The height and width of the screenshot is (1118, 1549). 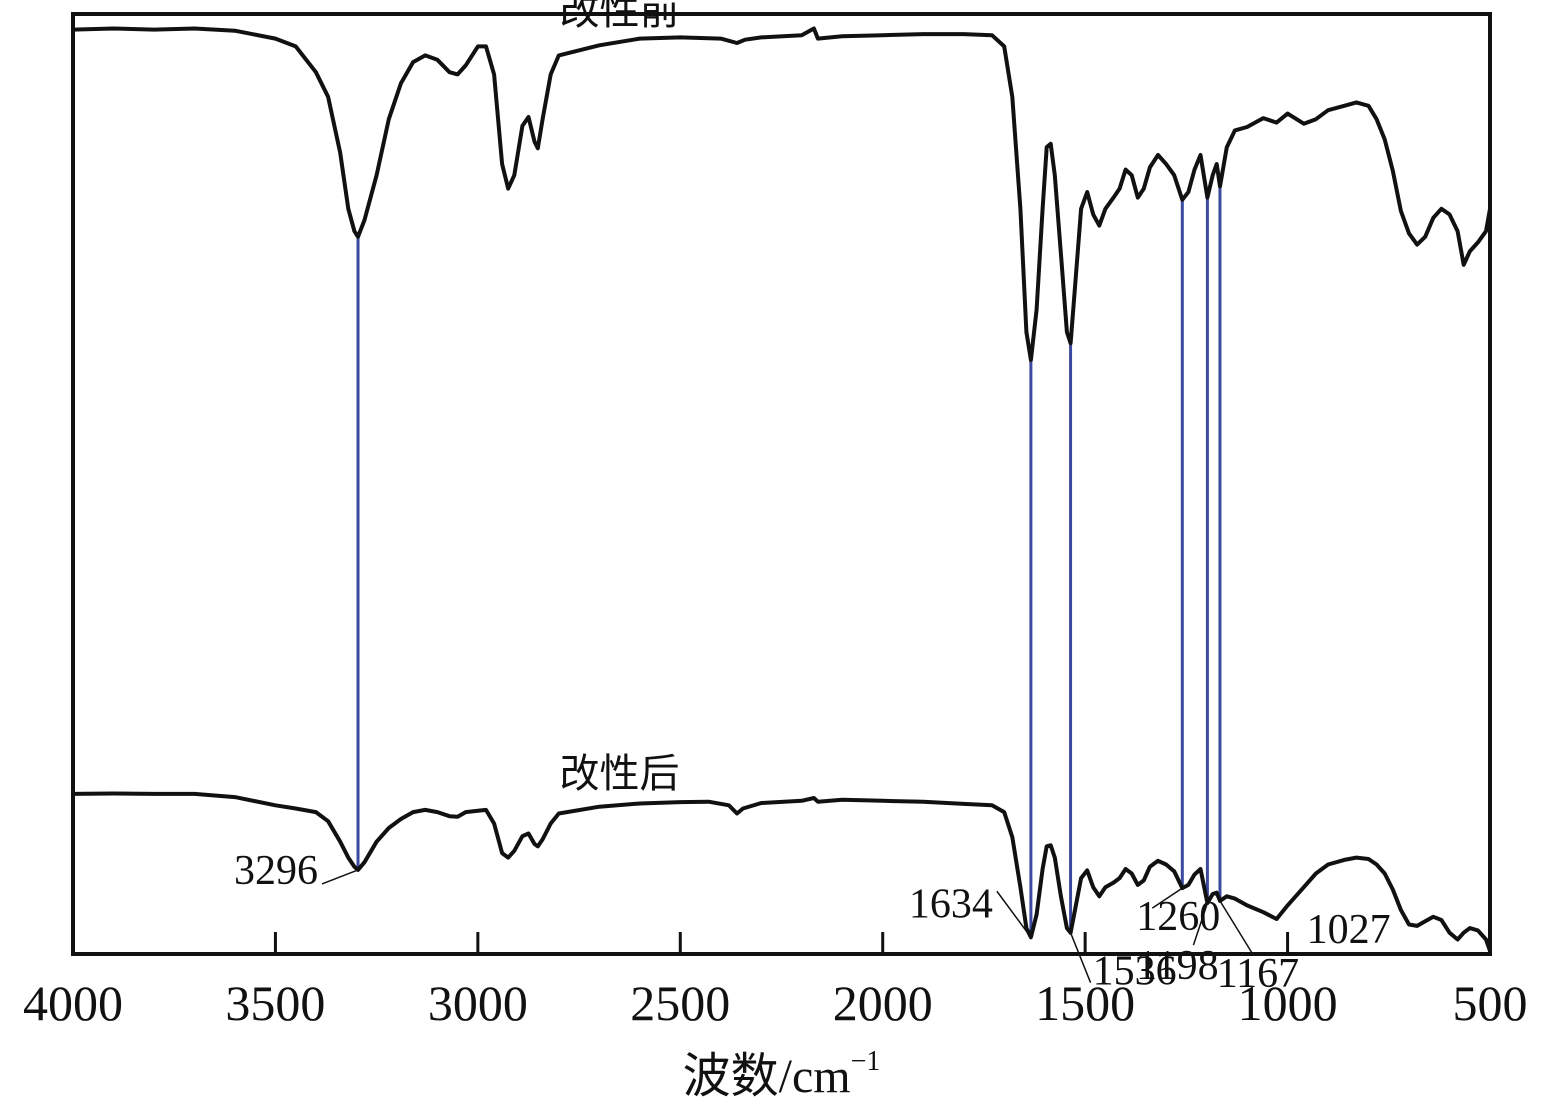 What do you see at coordinates (1085, 1003) in the screenshot?
I see `x-tick-label: 1500` at bounding box center [1085, 1003].